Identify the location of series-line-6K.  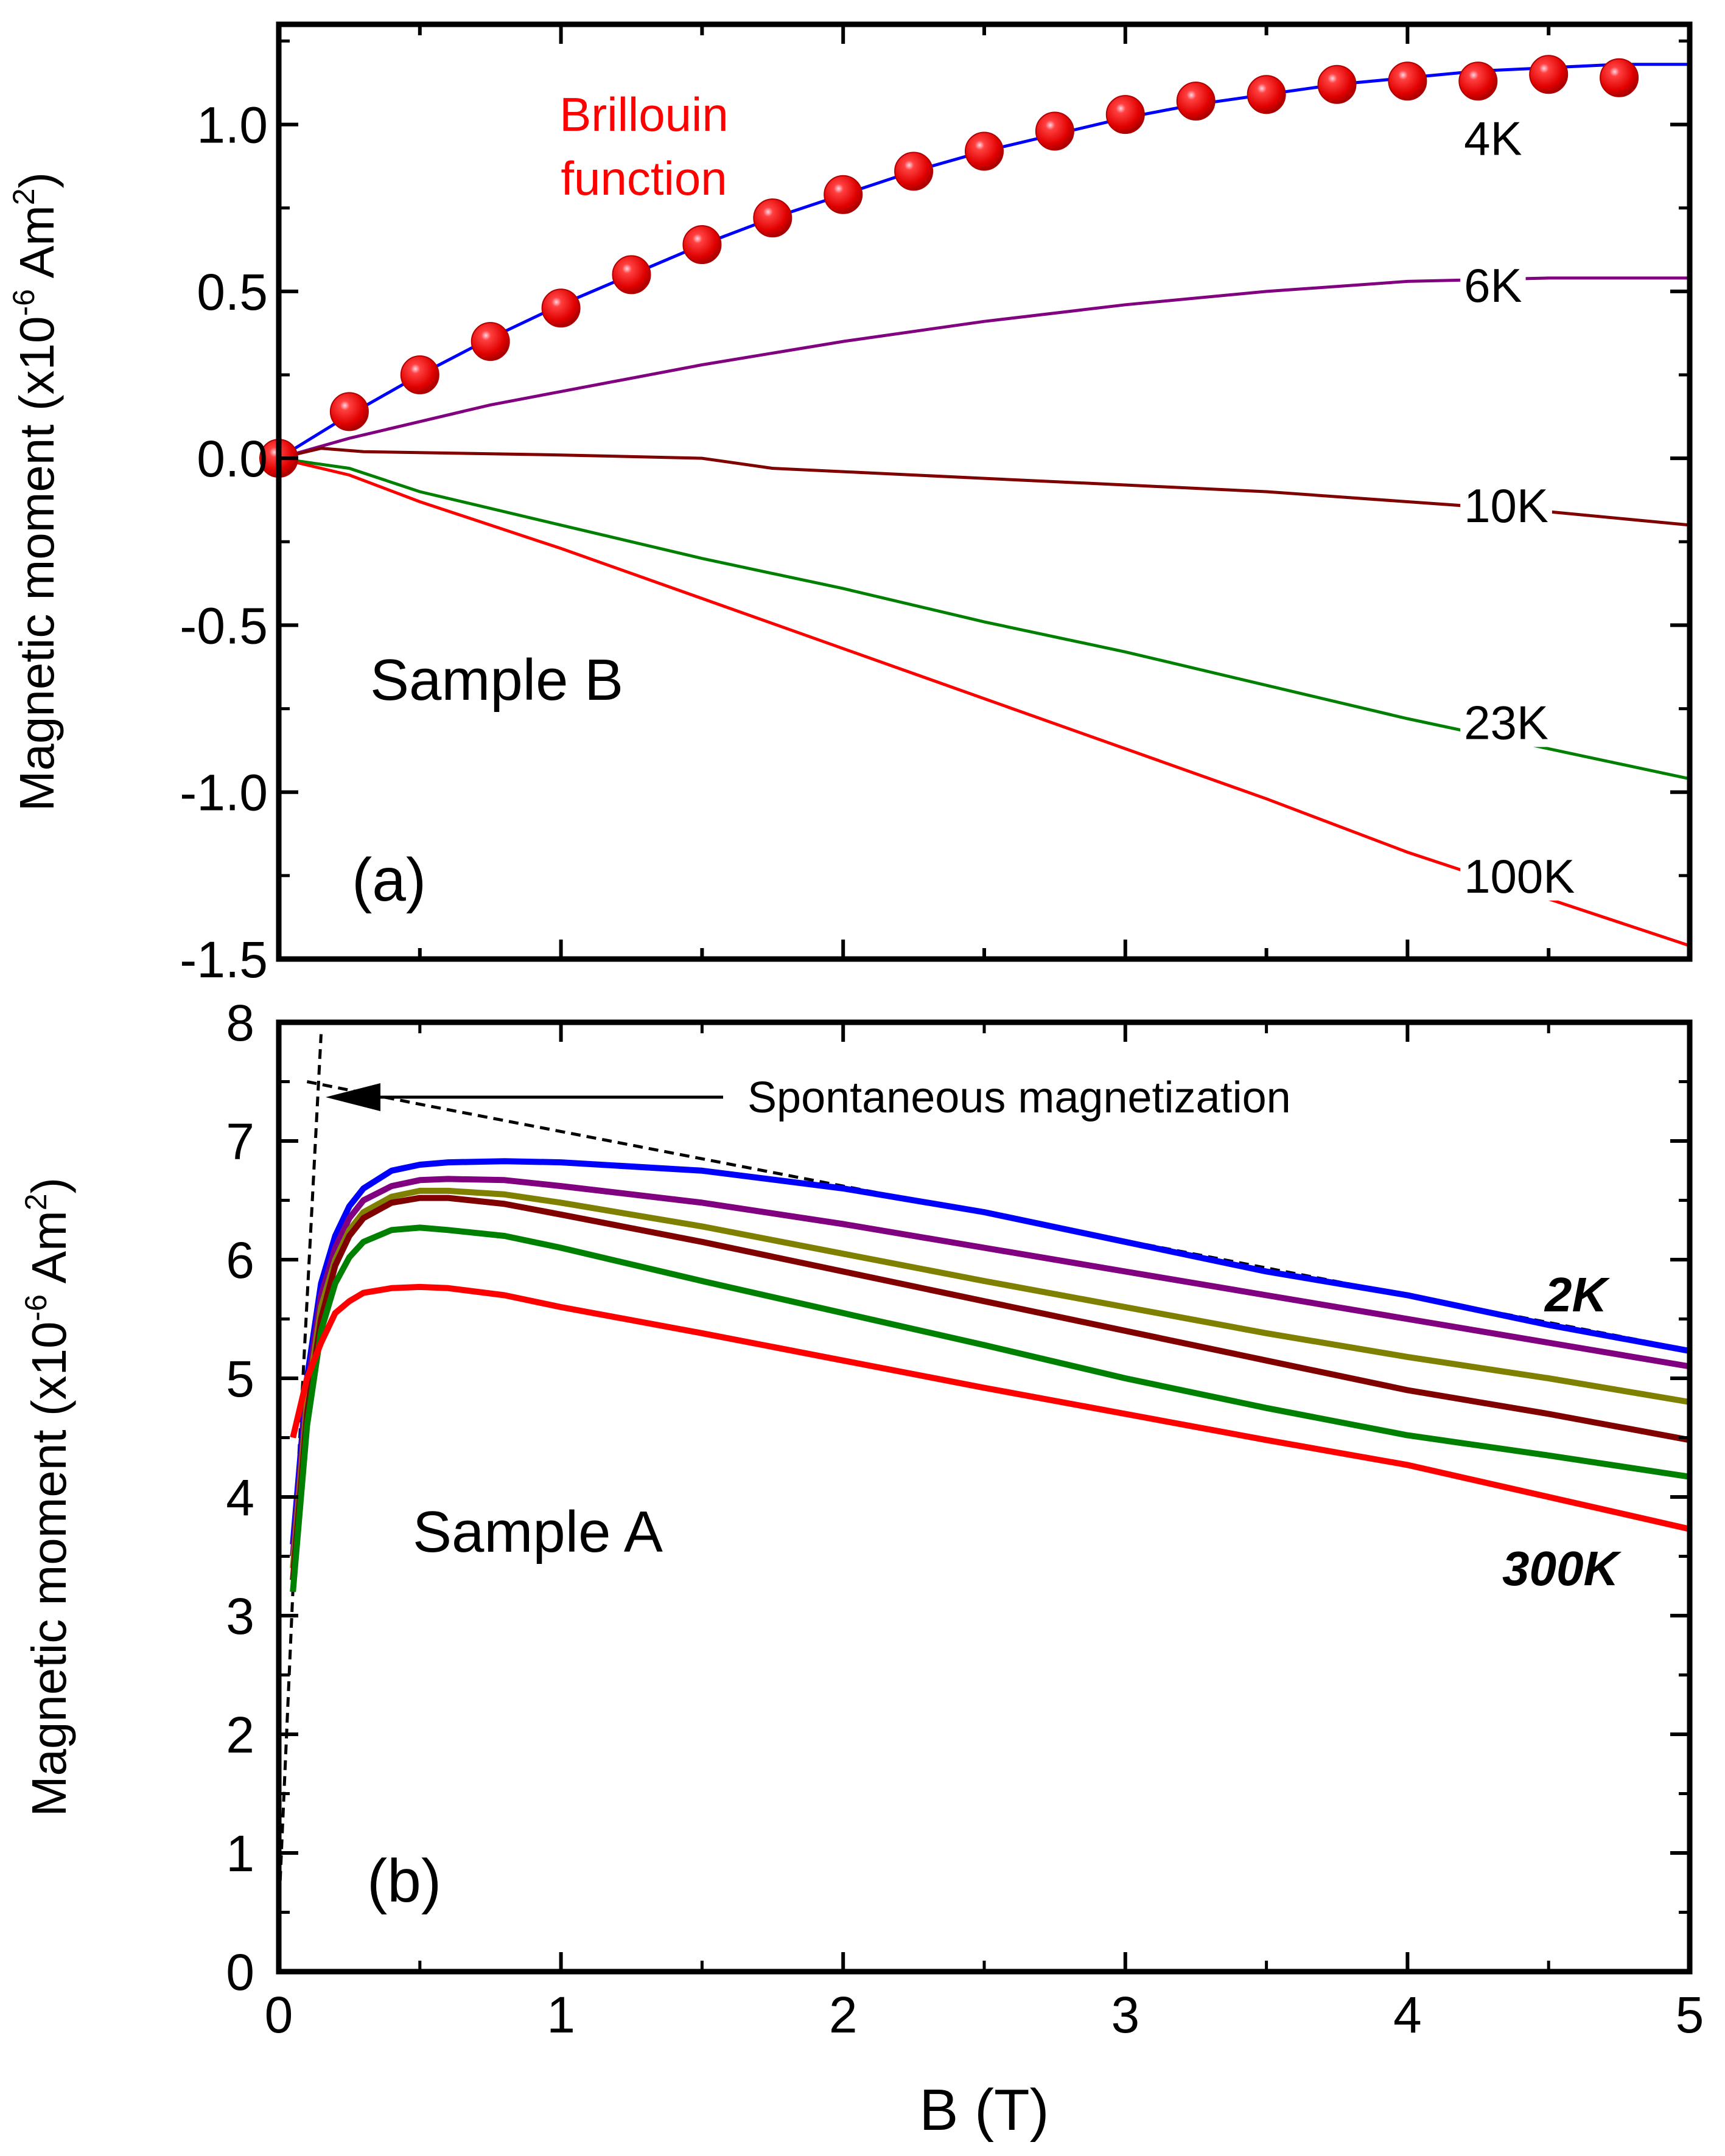
(984, 368).